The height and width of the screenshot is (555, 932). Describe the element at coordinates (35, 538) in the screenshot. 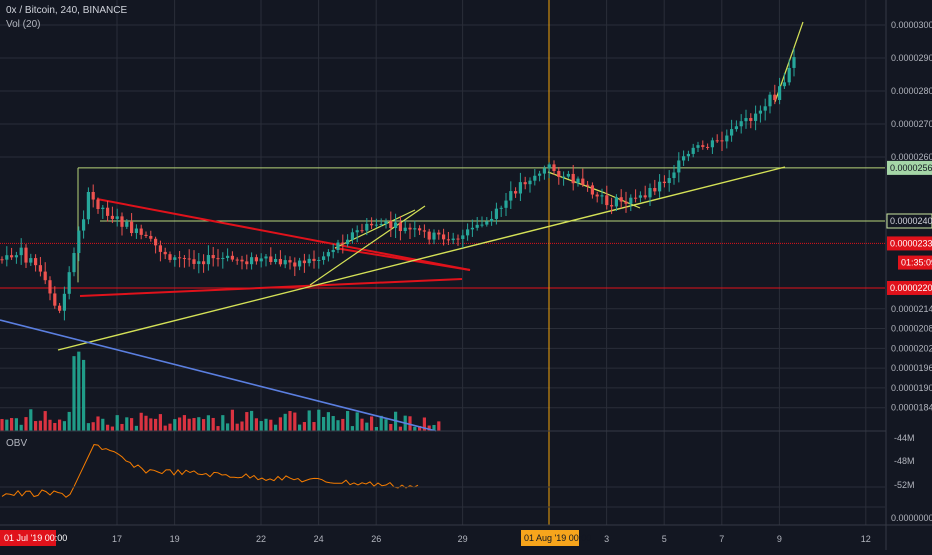

I see `badge-label: 01 Jul '19 00:00` at that location.